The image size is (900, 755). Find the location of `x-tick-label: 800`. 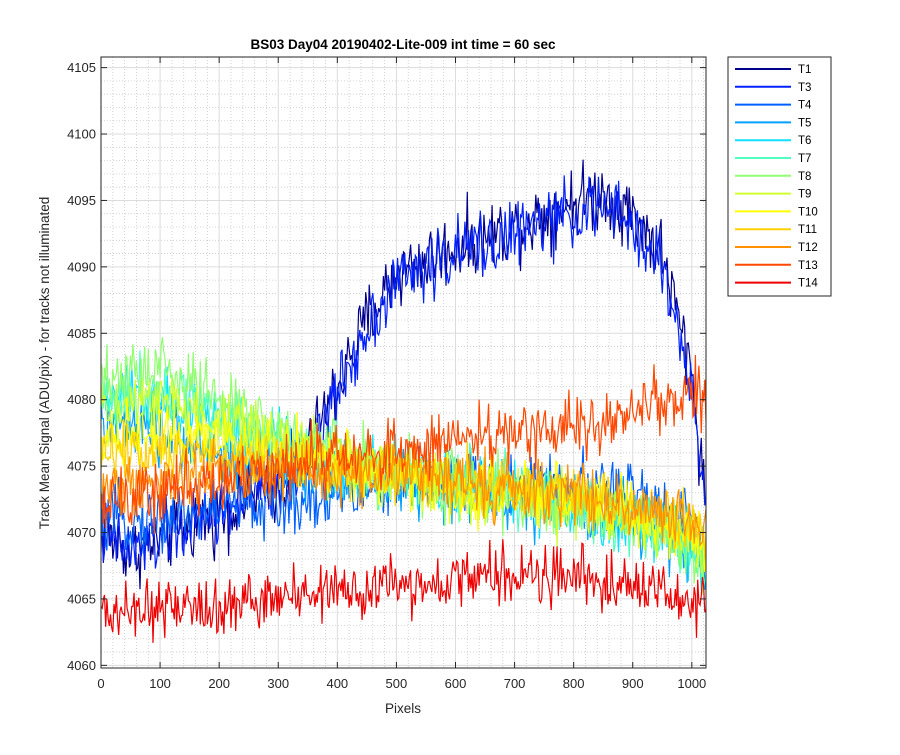

x-tick-label: 800 is located at coordinates (574, 683).